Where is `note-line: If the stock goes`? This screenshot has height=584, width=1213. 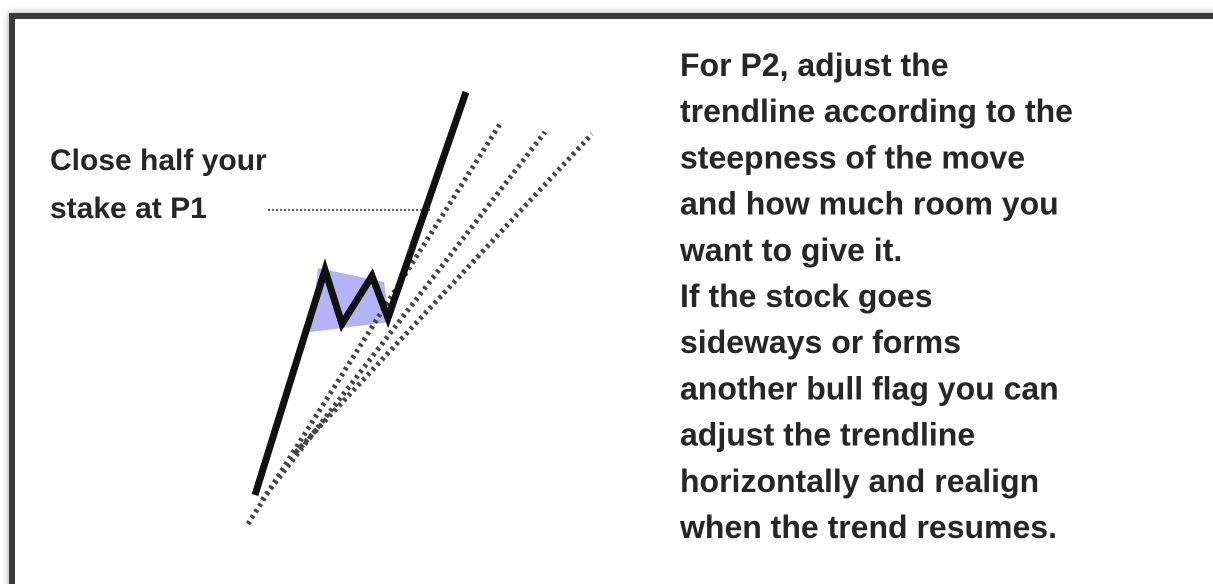 note-line: If the stock goes is located at coordinates (806, 296).